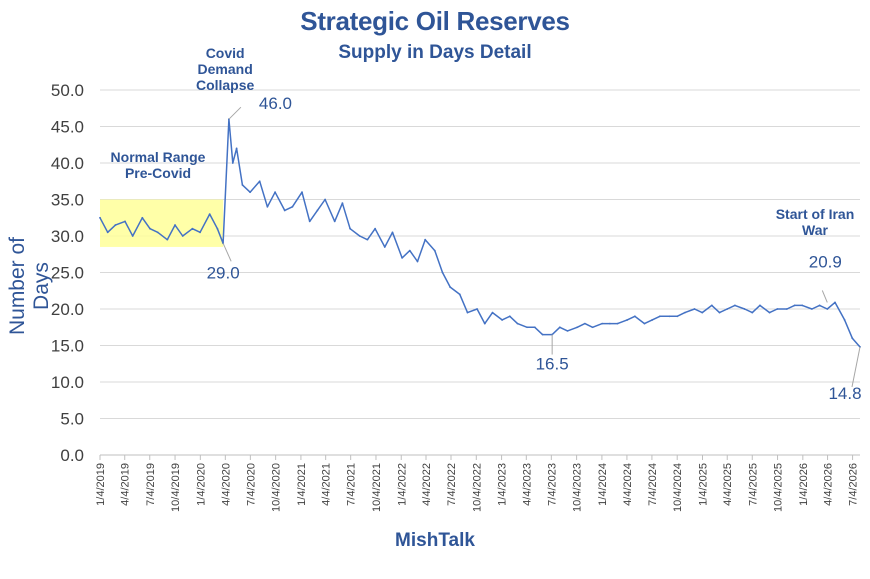 Image resolution: width=870 pixels, height=579 pixels. Describe the element at coordinates (275, 103) in the screenshot. I see `data-label: 46.0` at that location.